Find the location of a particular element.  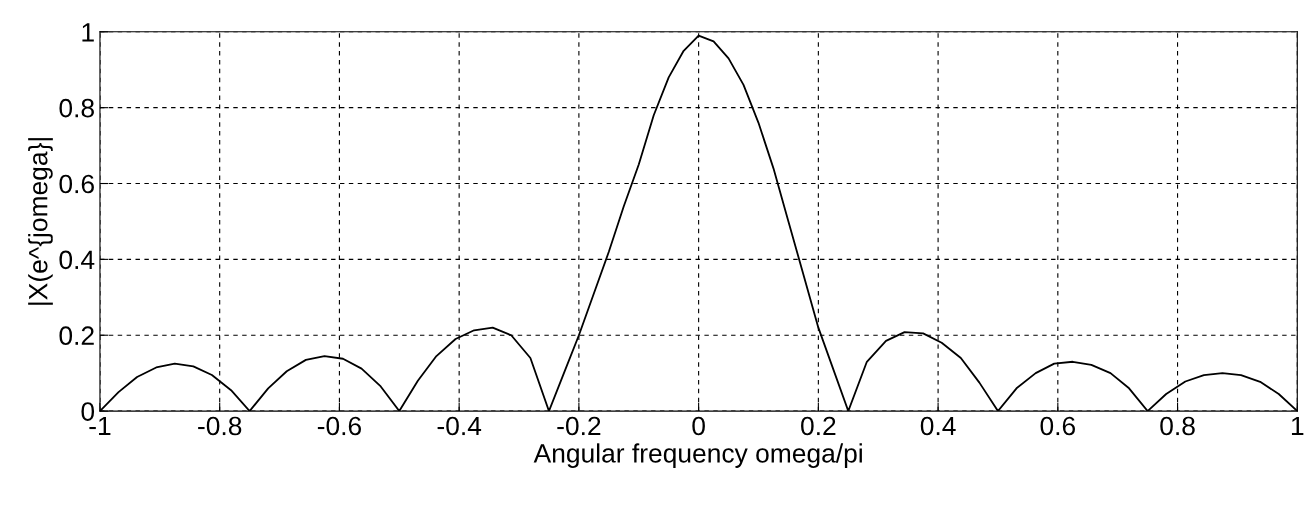

x-tick-label: 0.2 is located at coordinates (818, 426).